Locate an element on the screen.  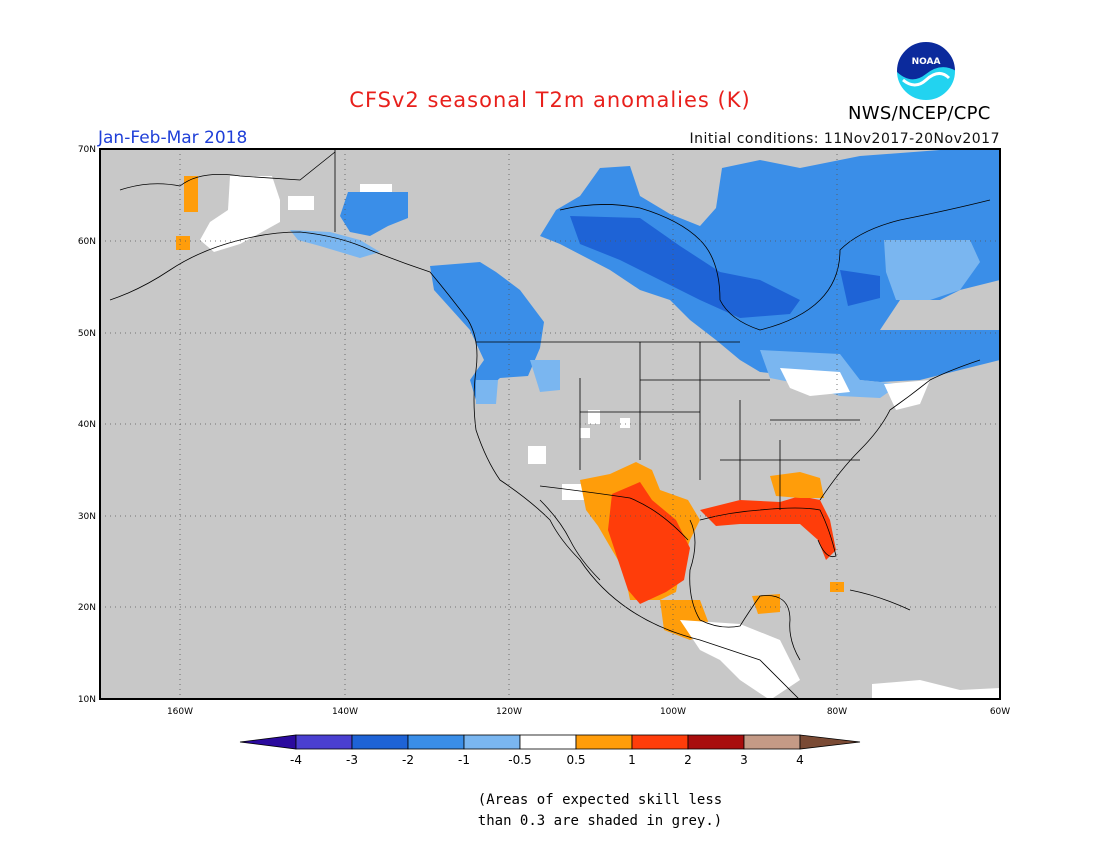
lat-label-50: 50N is located at coordinates (87, 334).